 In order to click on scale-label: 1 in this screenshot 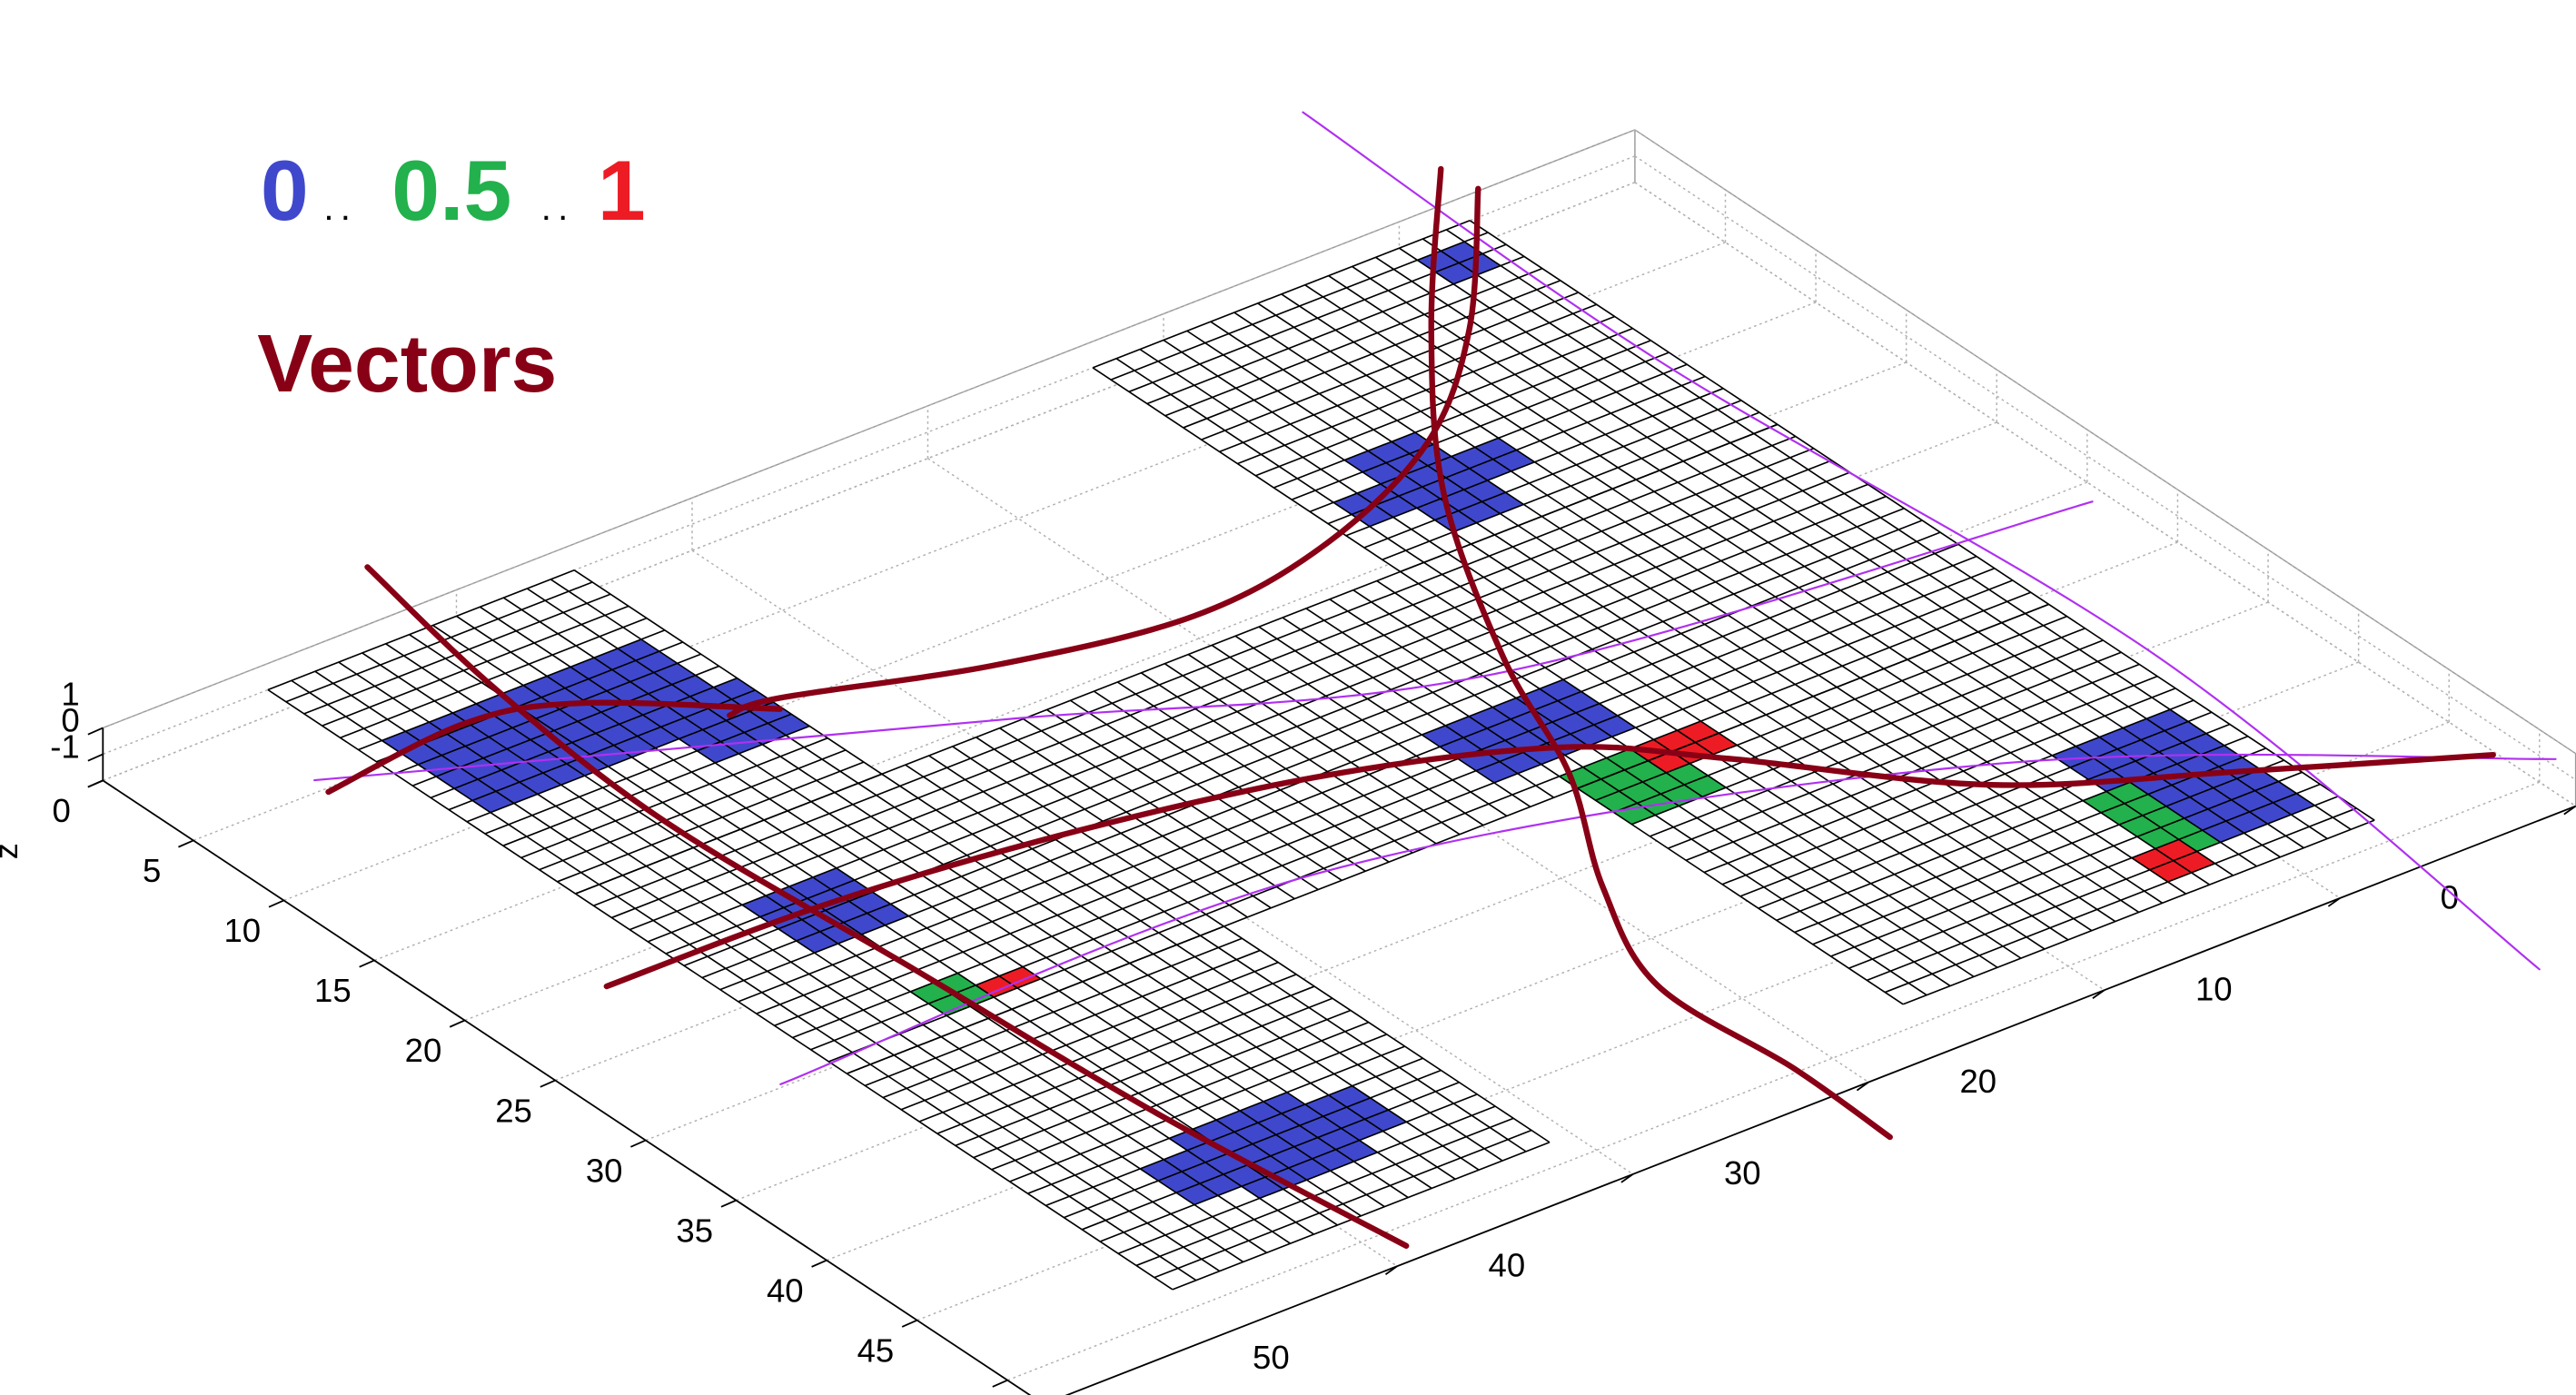, I will do `click(622, 190)`.